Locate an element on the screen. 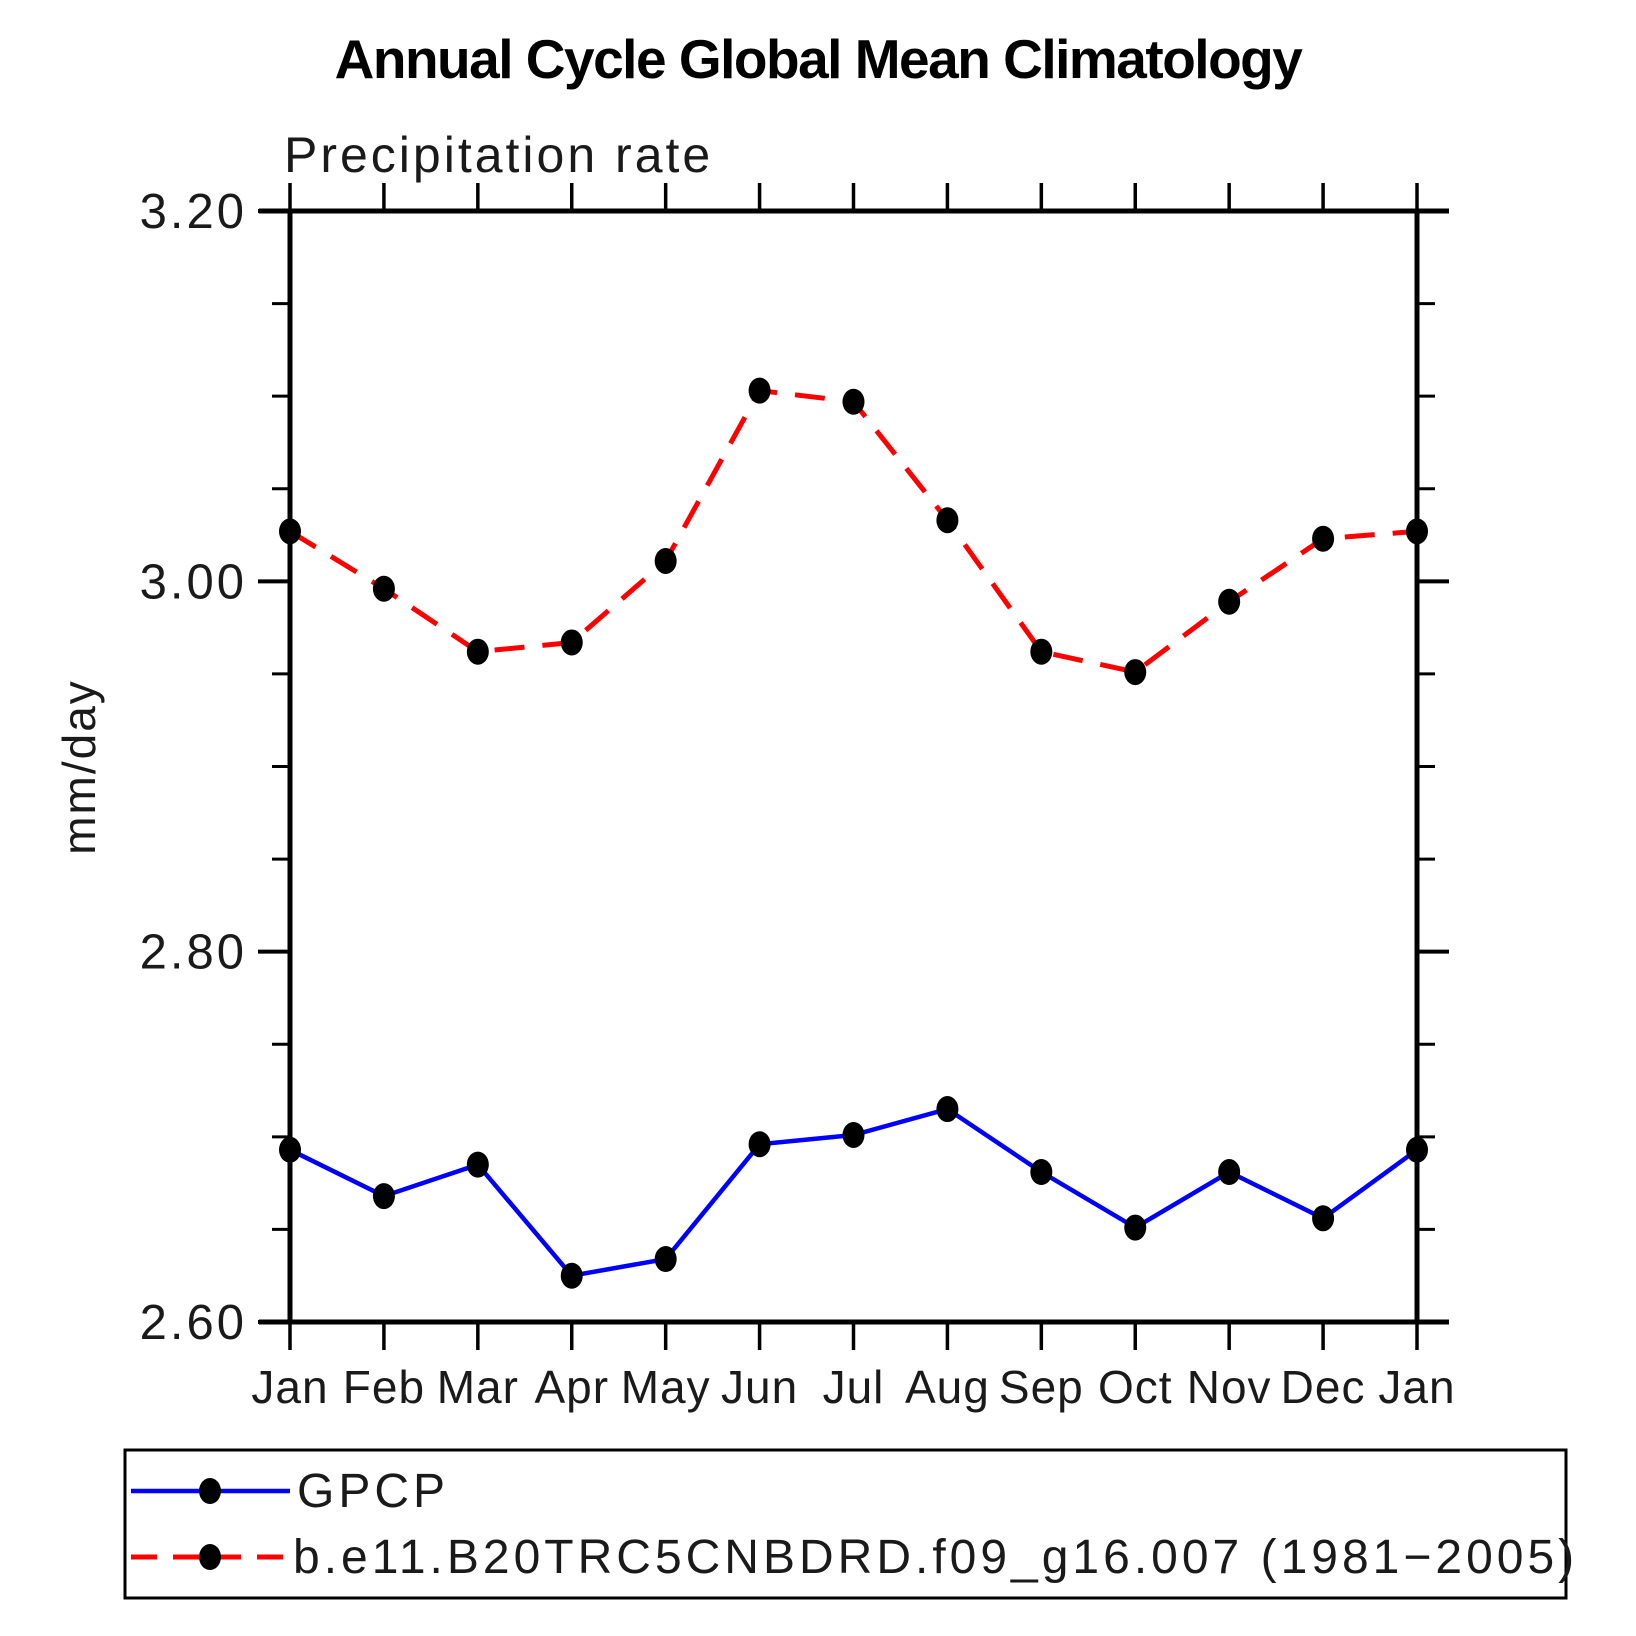 This screenshot has width=1636, height=1636. y-tick-label: 3.00 is located at coordinates (193, 582).